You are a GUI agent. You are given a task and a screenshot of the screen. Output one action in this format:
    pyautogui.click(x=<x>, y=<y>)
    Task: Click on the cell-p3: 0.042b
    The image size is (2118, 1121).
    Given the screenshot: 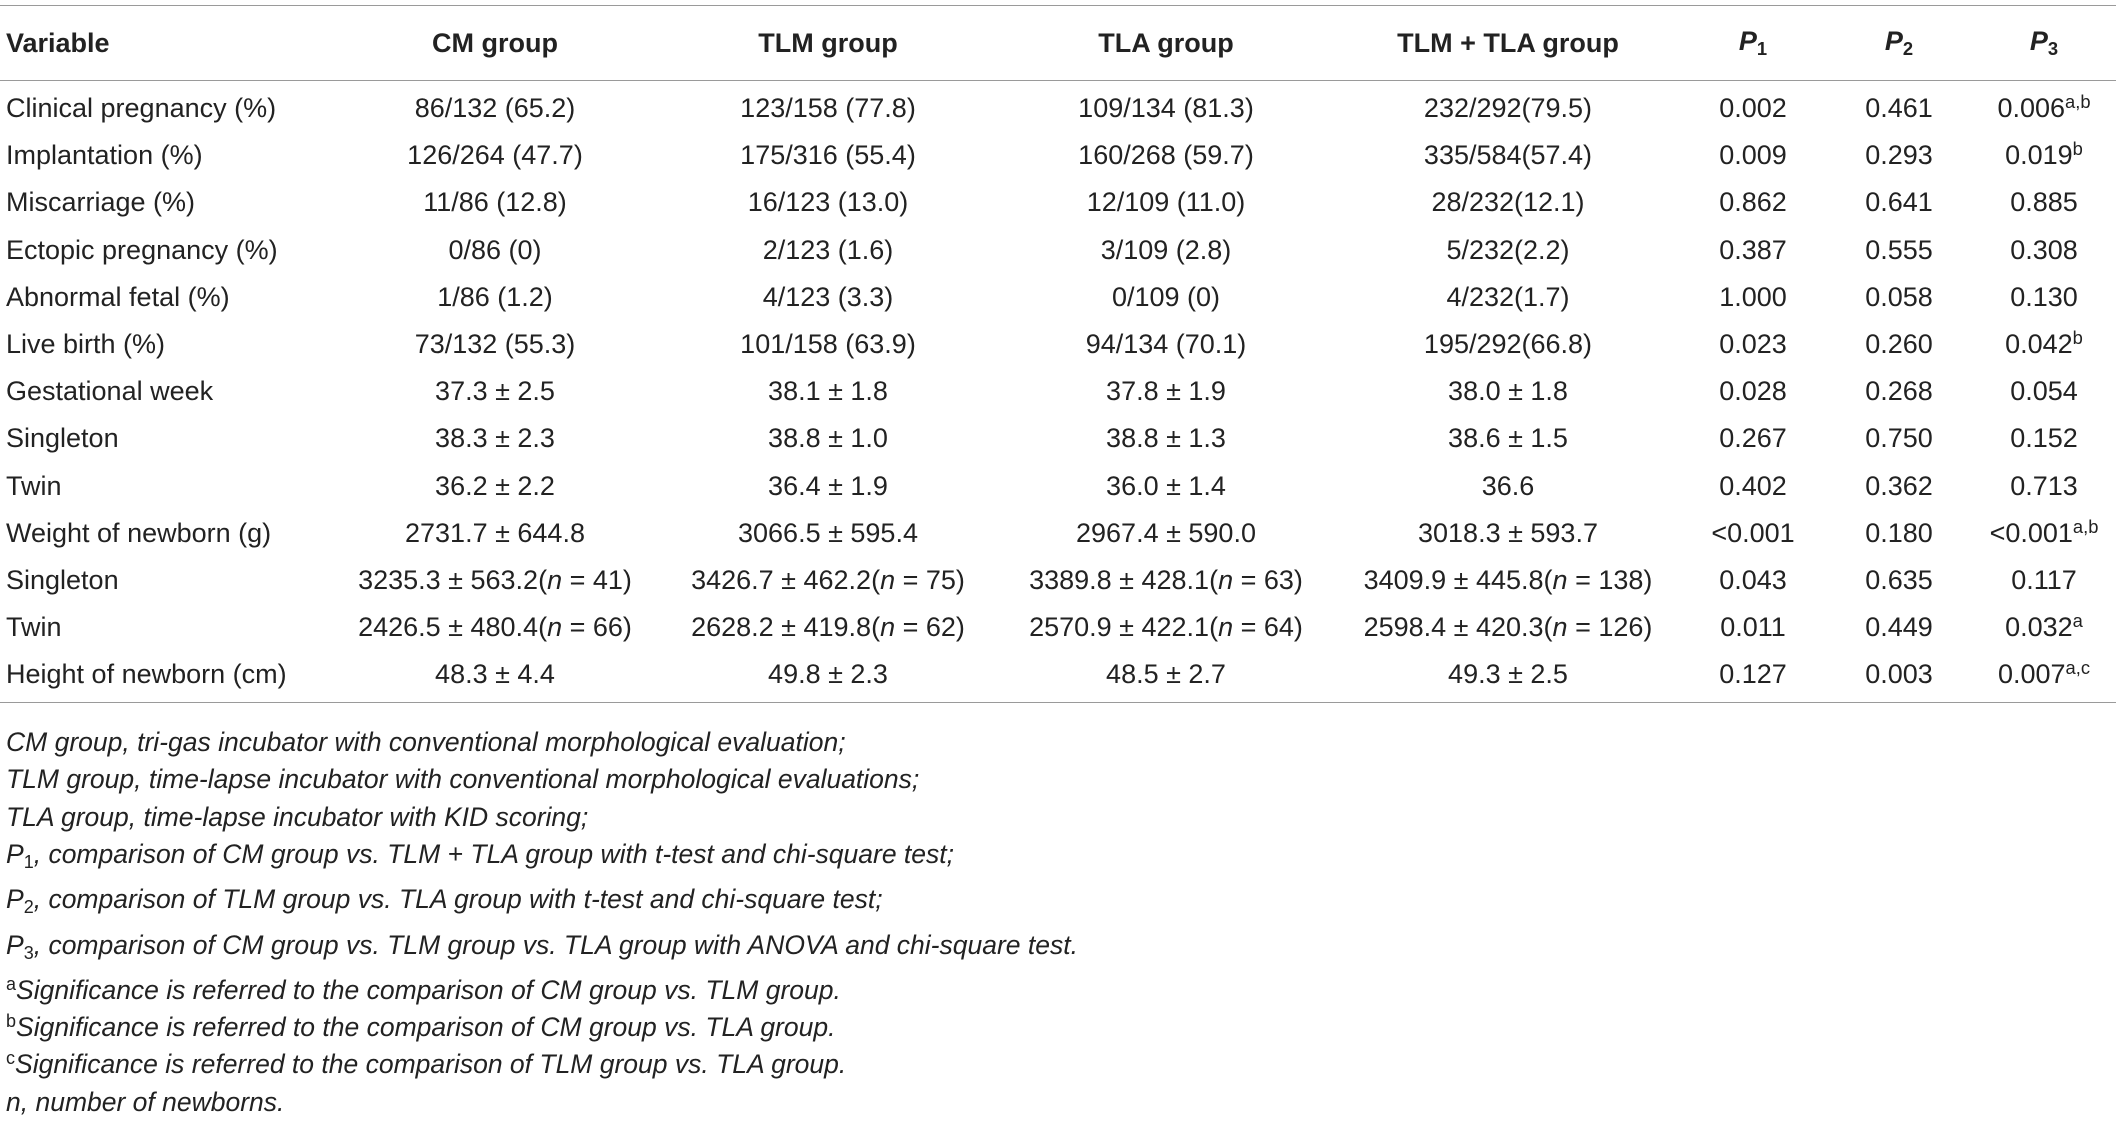 What is the action you would take?
    pyautogui.click(x=2044, y=344)
    